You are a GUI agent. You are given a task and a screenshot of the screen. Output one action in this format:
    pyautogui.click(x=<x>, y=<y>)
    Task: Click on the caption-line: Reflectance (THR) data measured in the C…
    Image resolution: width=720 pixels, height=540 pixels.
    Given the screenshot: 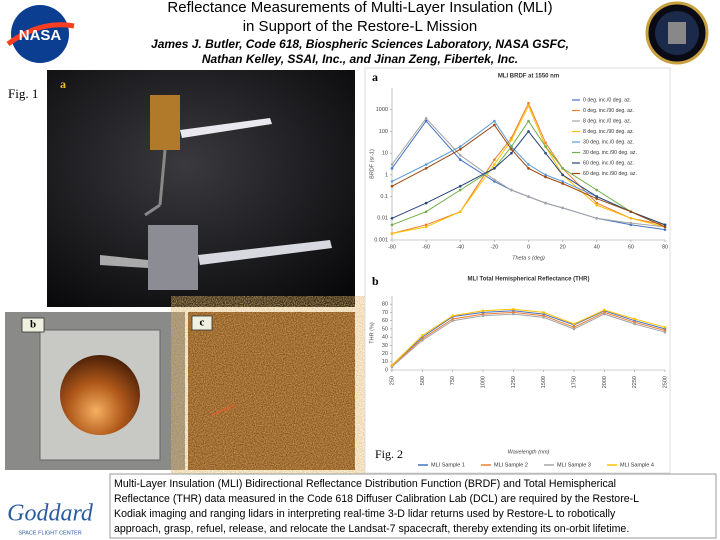 What is the action you would take?
    pyautogui.click(x=376, y=499)
    